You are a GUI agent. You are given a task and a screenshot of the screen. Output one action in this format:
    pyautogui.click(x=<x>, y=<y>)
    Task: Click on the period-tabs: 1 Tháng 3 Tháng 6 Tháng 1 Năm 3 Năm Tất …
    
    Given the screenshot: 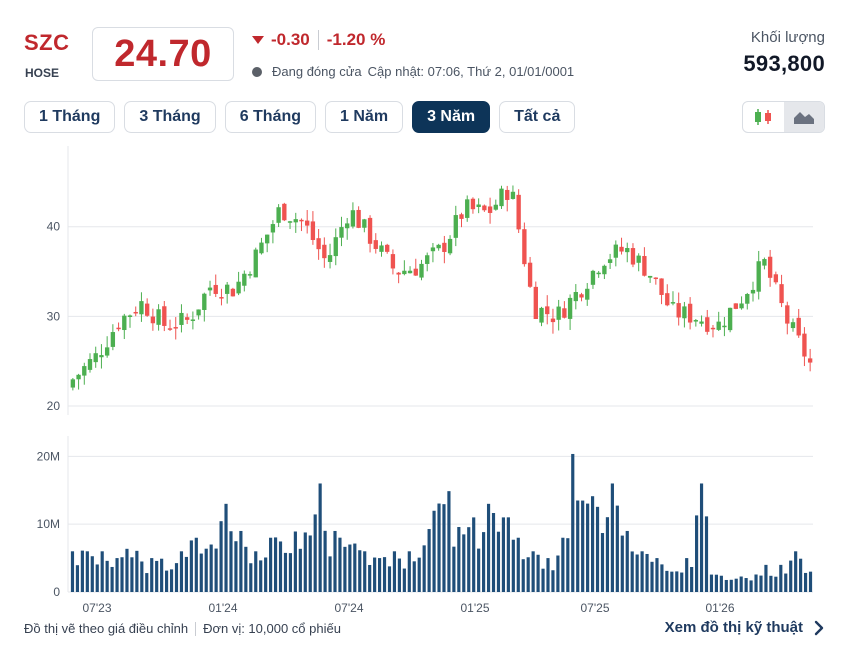 What is the action you would take?
    pyautogui.click(x=300, y=117)
    